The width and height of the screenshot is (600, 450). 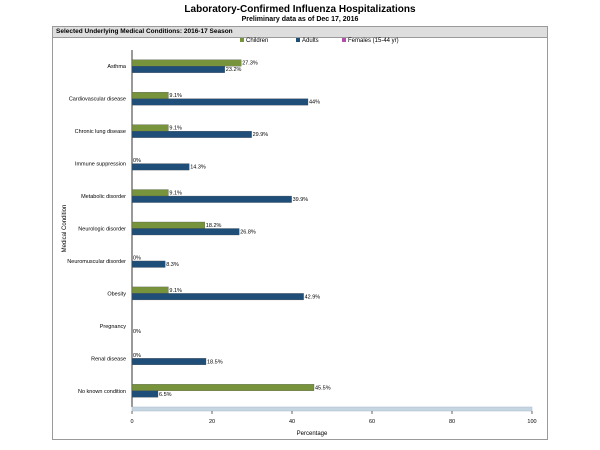 What do you see at coordinates (215, 362) in the screenshot?
I see `data-label: 18.5%` at bounding box center [215, 362].